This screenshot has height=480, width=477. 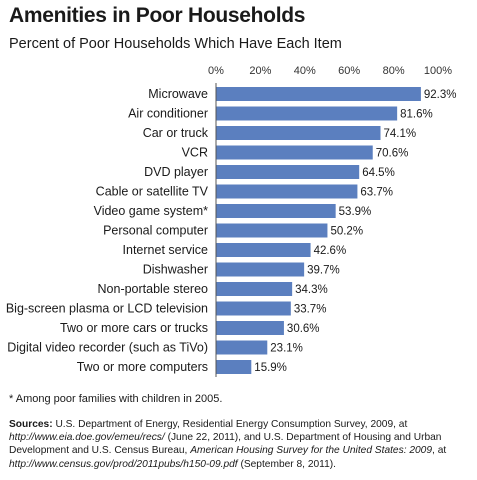 I want to click on value-label: 33.7%, so click(x=310, y=310).